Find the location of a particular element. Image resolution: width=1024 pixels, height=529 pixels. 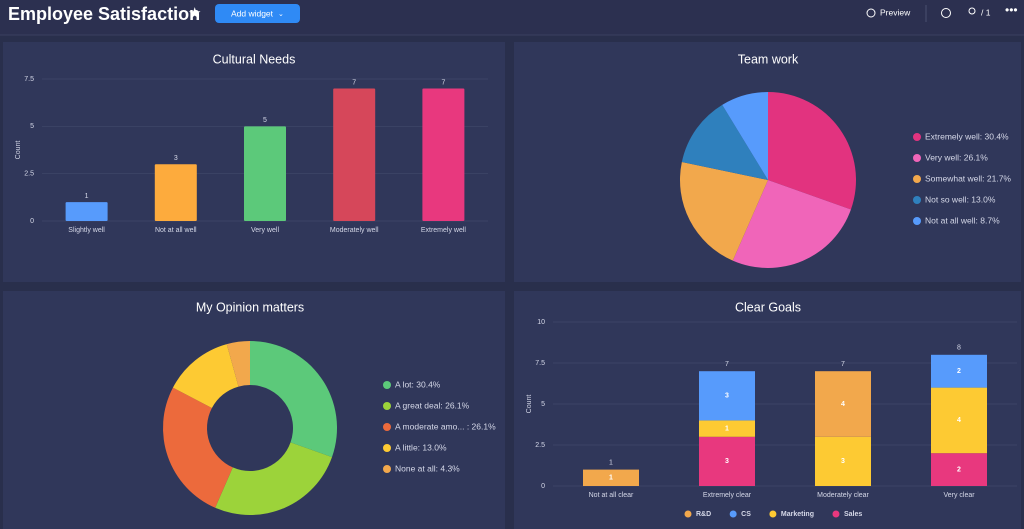

chart-title: My Opinion matters is located at coordinates (250, 307).